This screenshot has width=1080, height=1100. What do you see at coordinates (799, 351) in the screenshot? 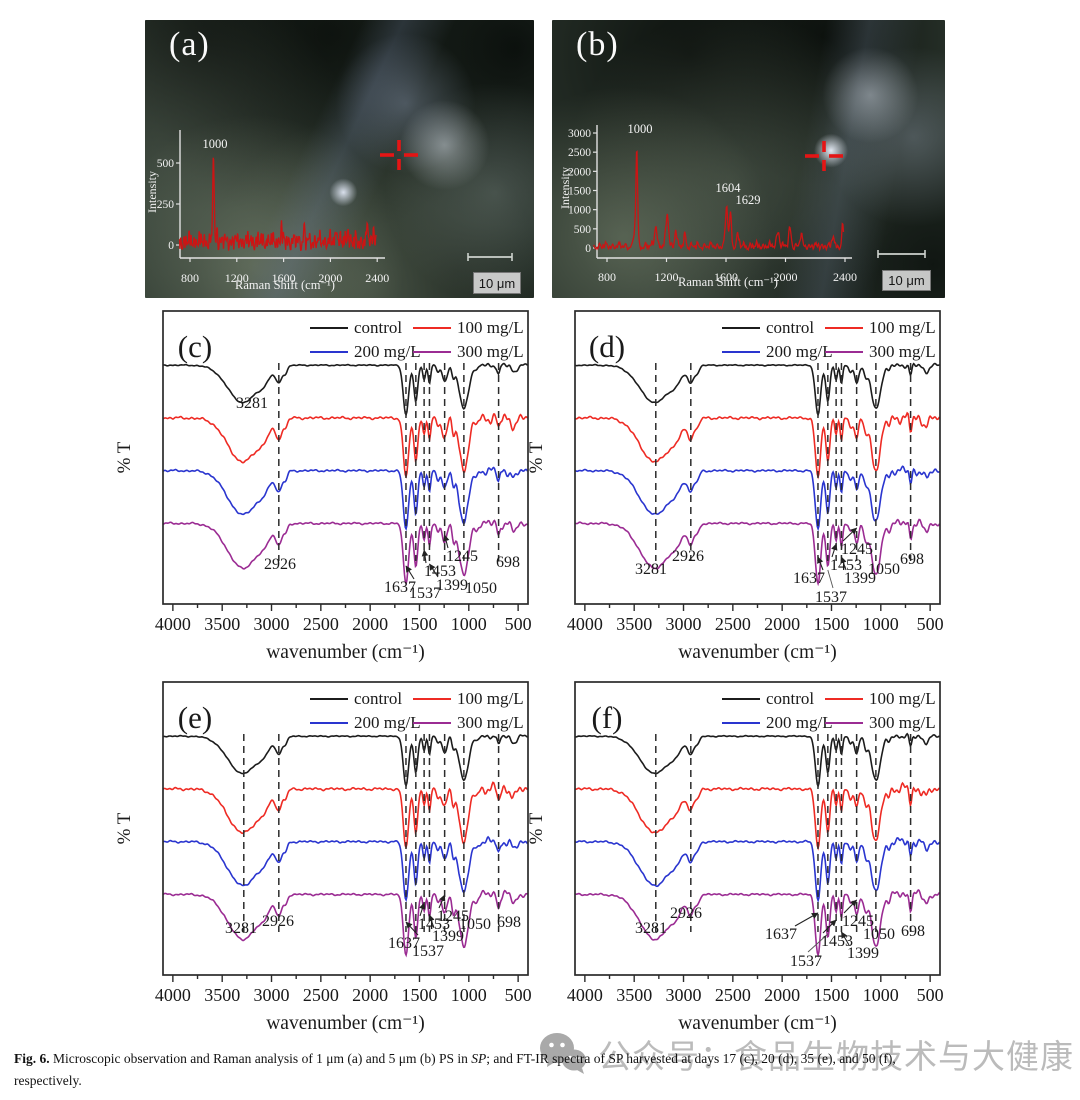
I see `legend-label-d-2: 200 mg/L` at bounding box center [799, 351].